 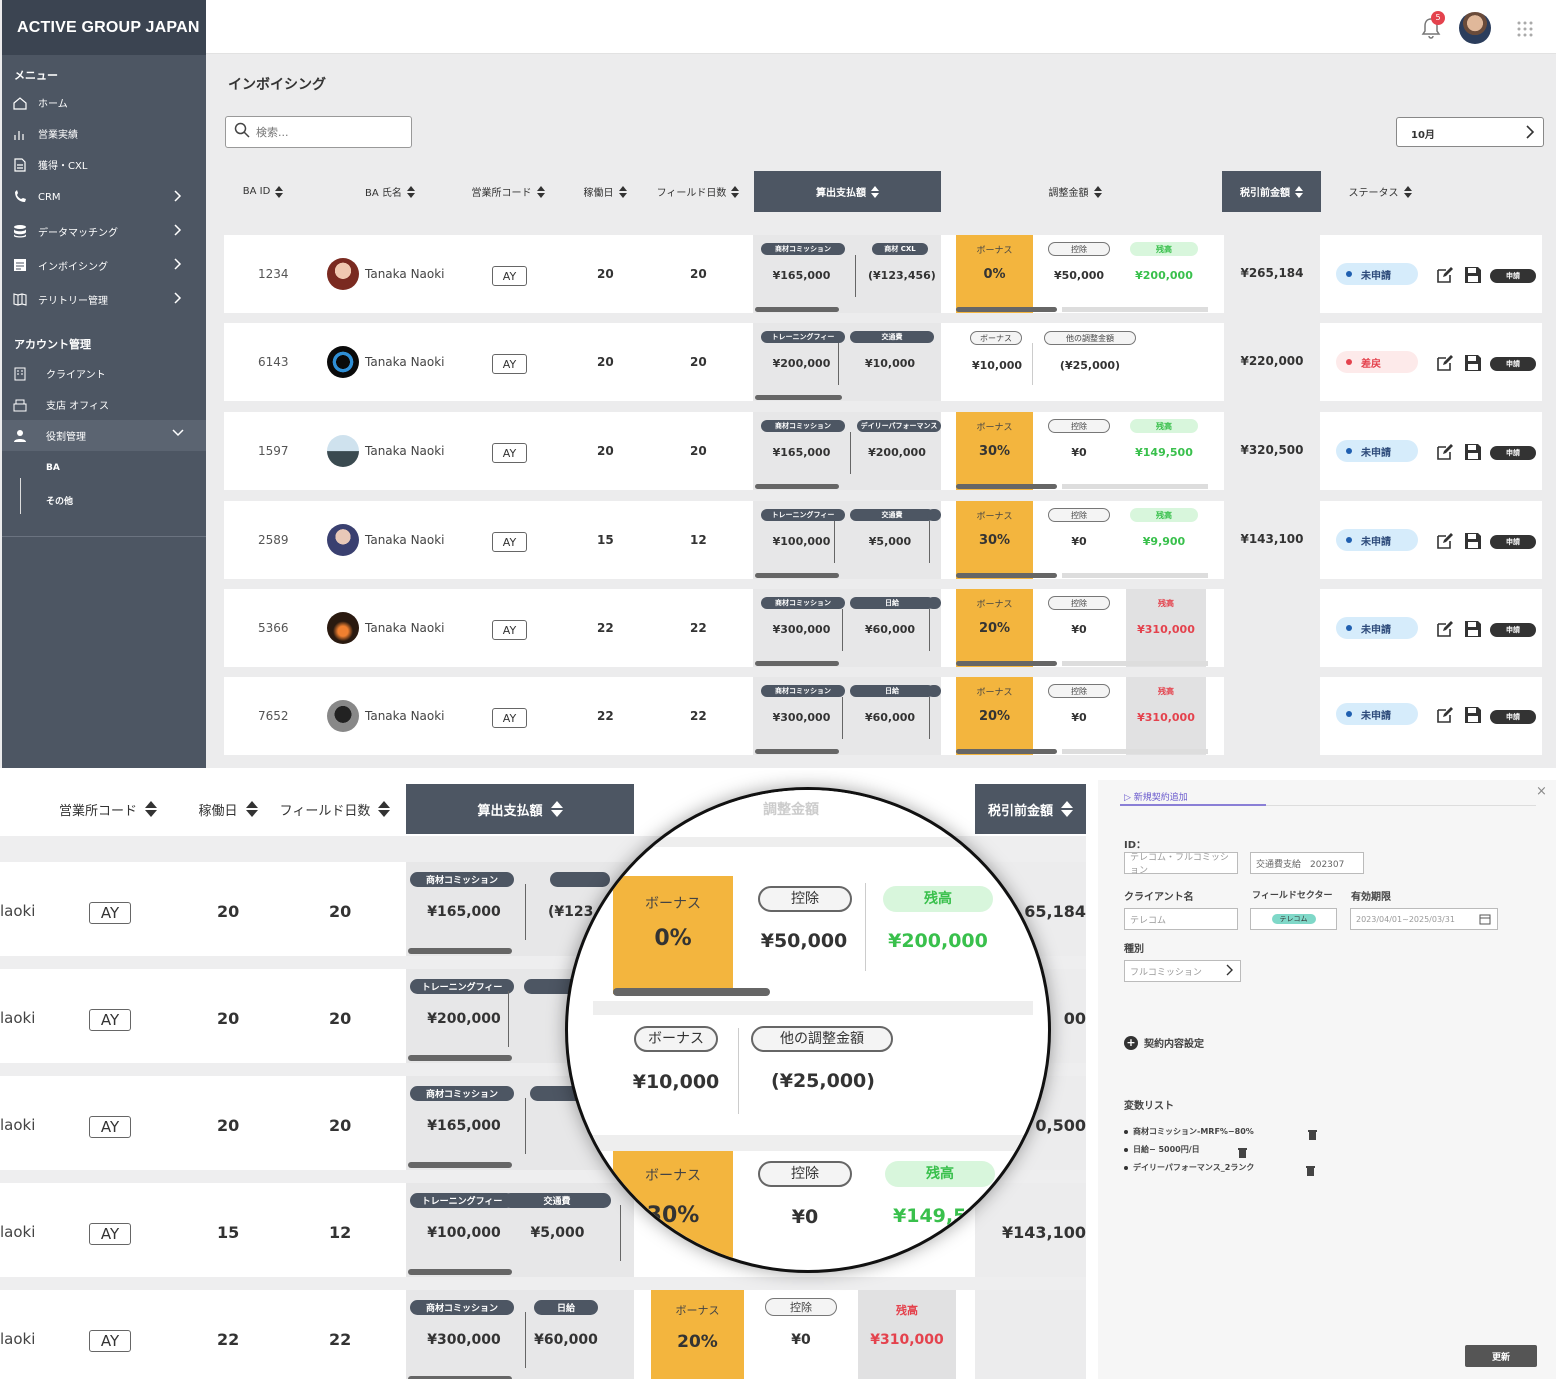 What do you see at coordinates (104, 102) in the screenshot?
I see `sidebar-item-home: ホーム` at bounding box center [104, 102].